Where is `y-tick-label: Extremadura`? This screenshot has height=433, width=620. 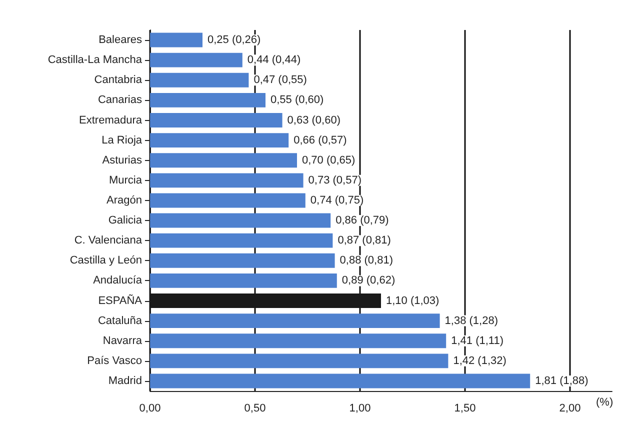 y-tick-label: Extremadura is located at coordinates (111, 120).